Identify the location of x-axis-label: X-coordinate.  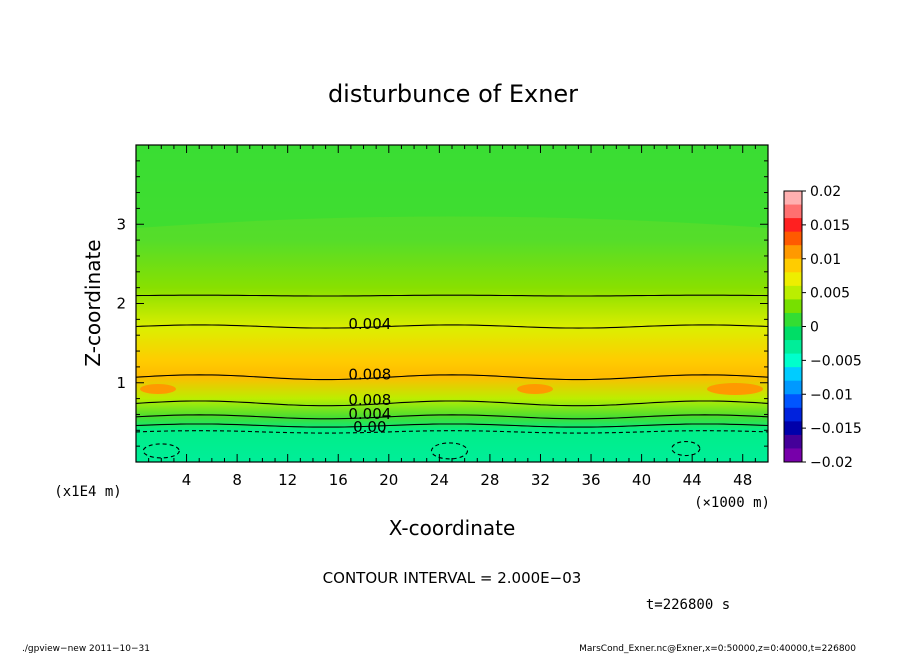
(452, 528).